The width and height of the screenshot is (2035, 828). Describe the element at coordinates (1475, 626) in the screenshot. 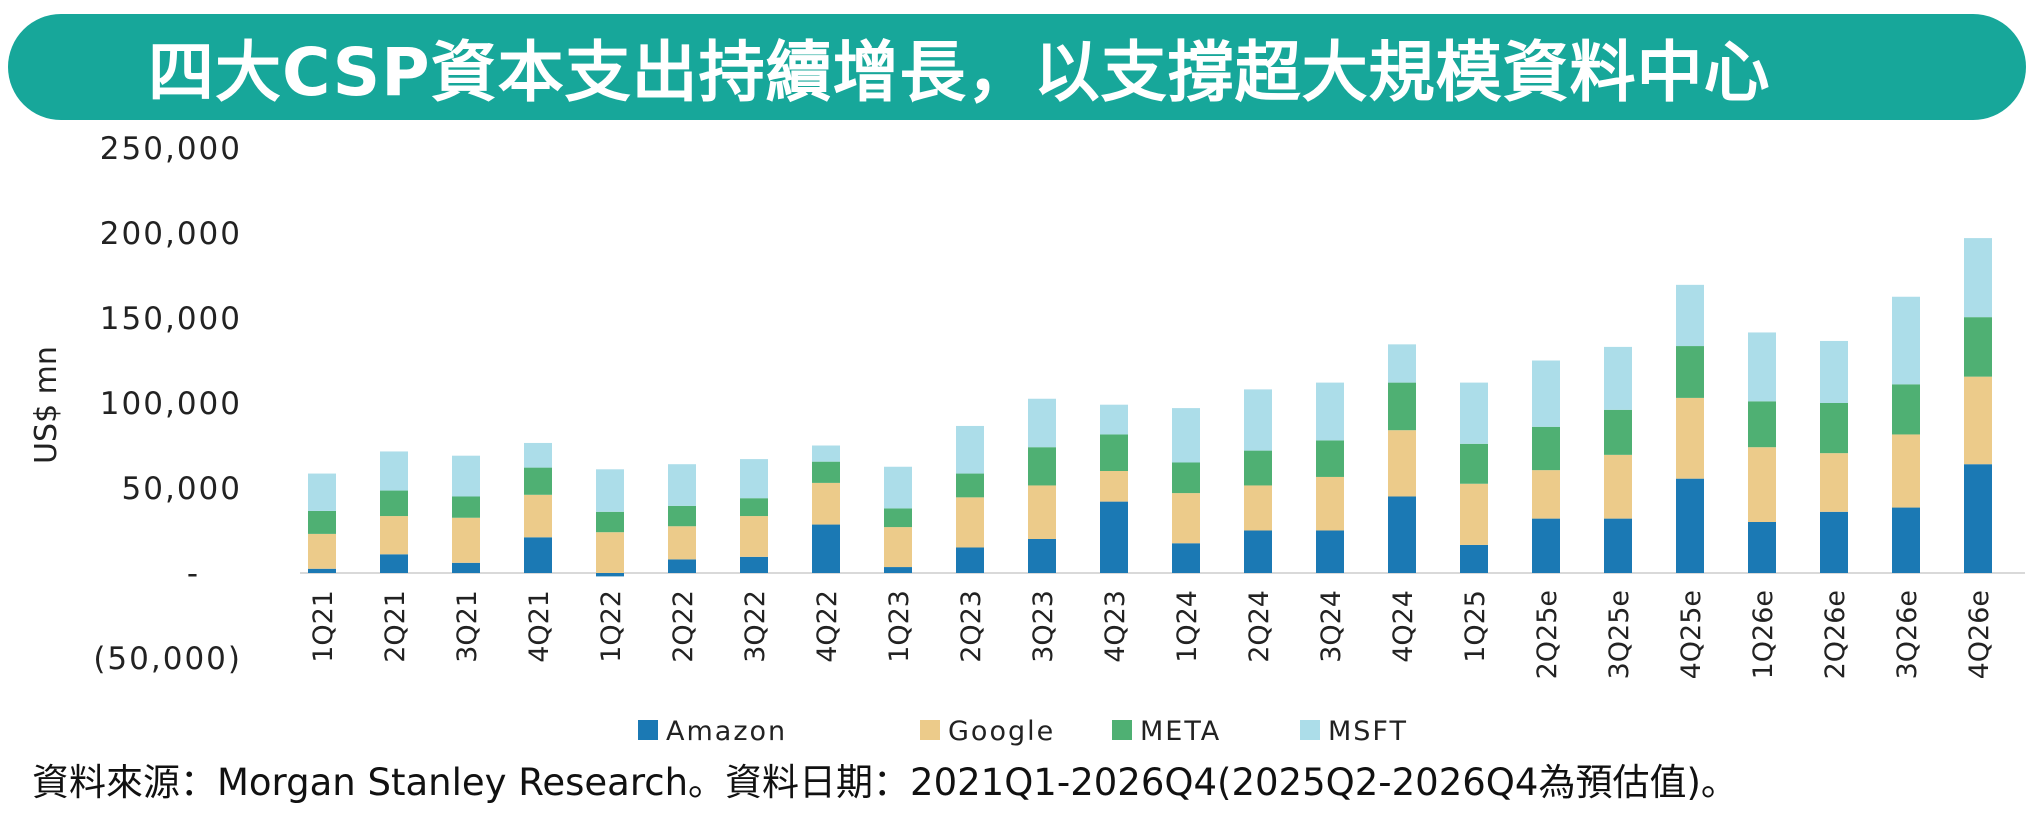

I see `x-tick-label: 1Q25` at that location.